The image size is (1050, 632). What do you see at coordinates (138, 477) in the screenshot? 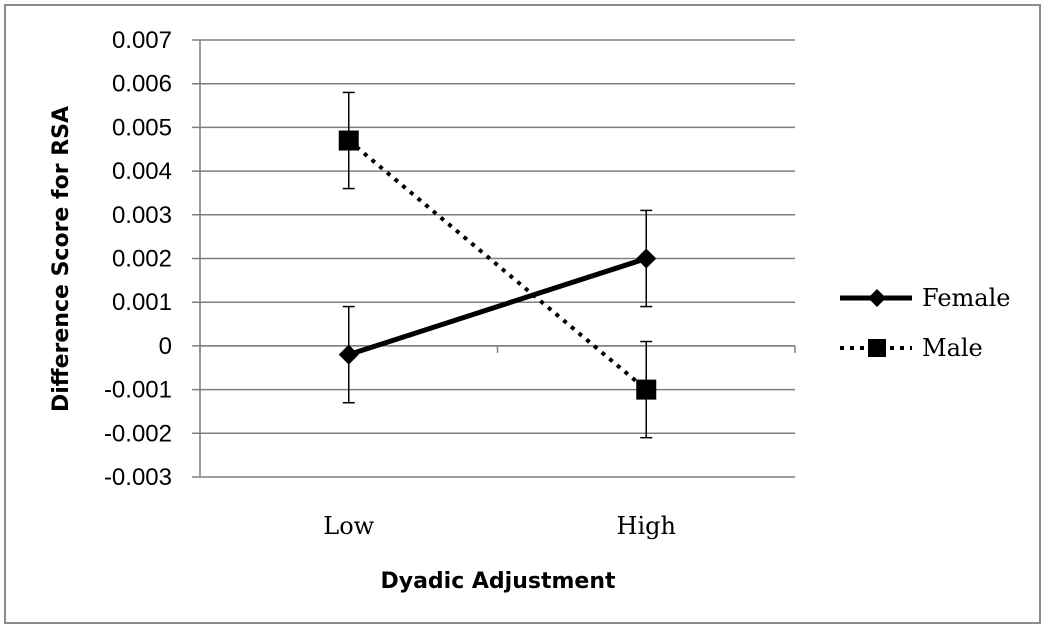
I see `y-tick-label: -0.003` at bounding box center [138, 477].